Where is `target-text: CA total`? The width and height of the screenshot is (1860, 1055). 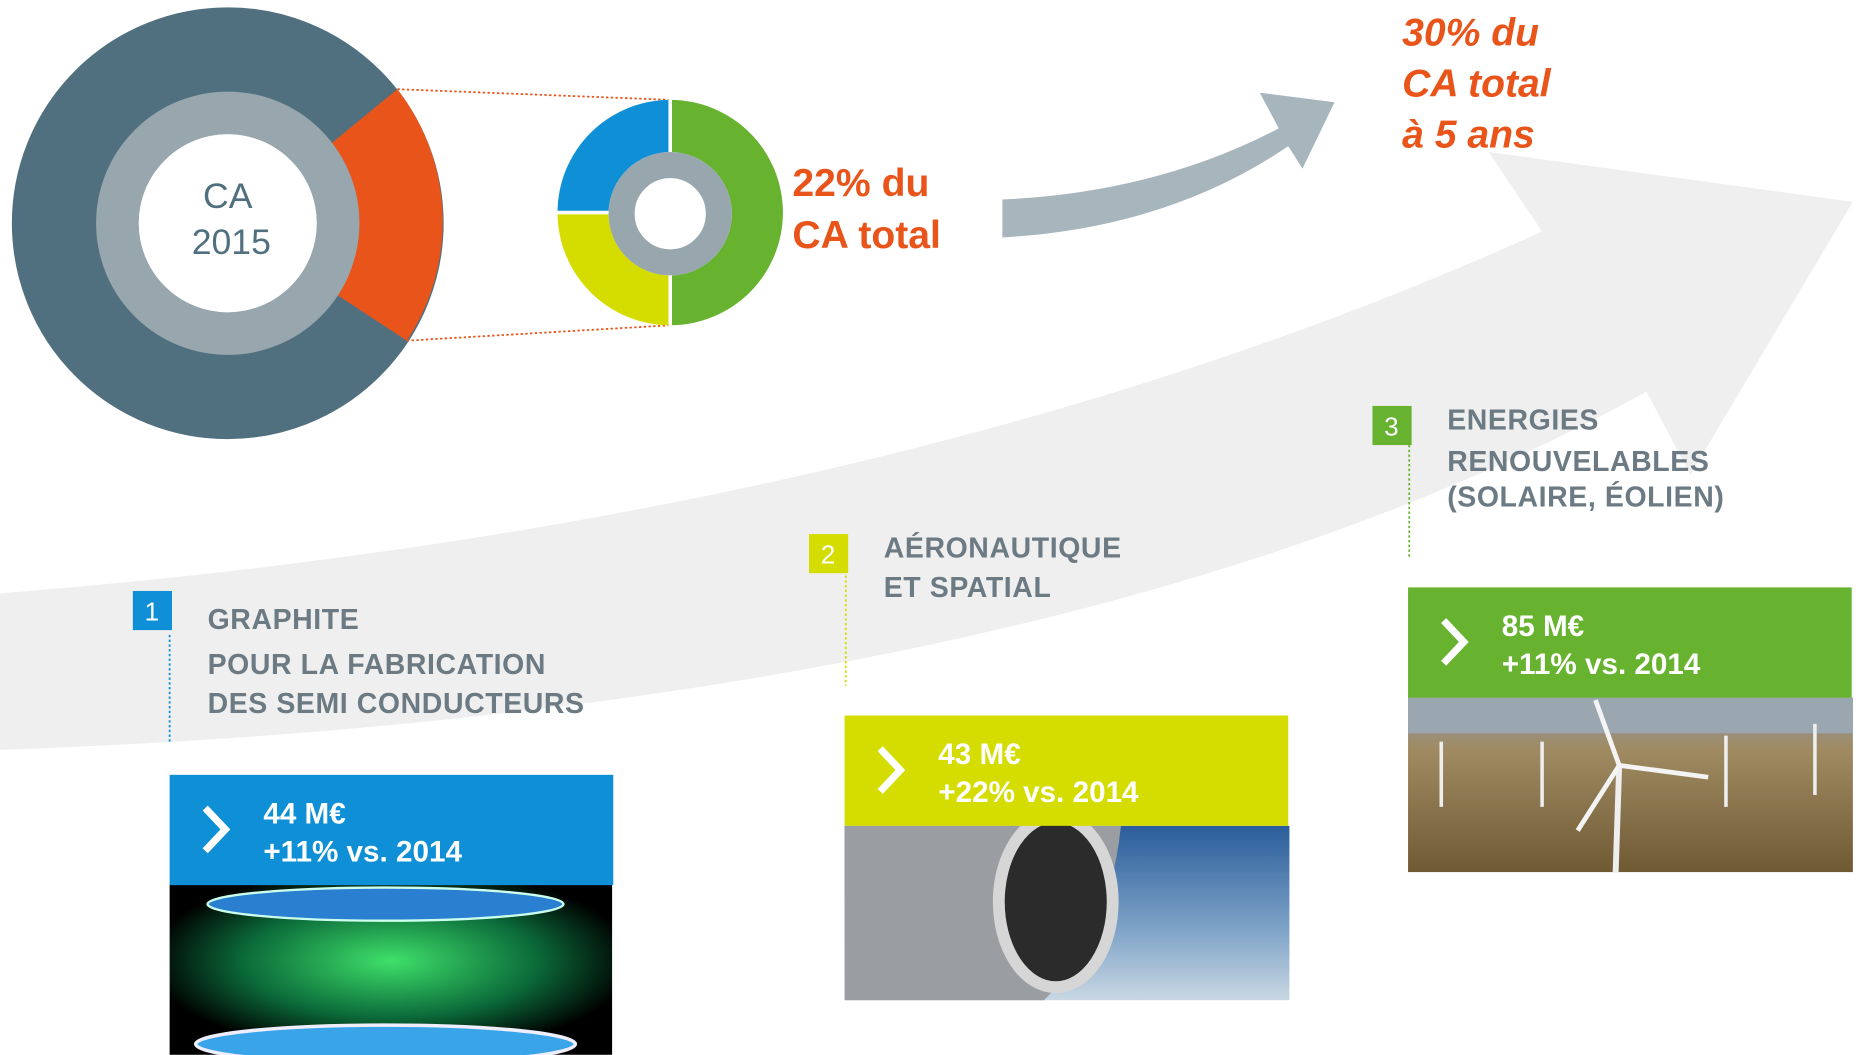
target-text: CA total is located at coordinates (1477, 83).